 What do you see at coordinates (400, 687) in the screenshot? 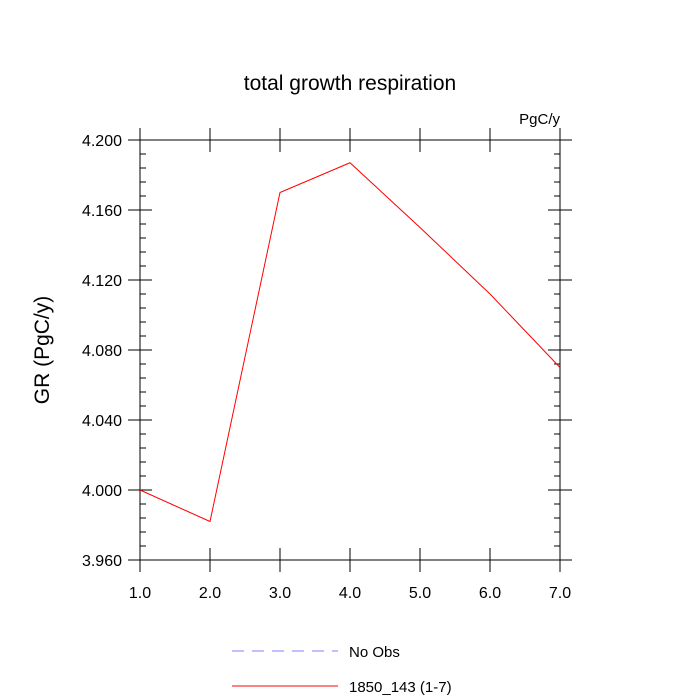
I see `legend-label: 1850_143 (1-7)` at bounding box center [400, 687].